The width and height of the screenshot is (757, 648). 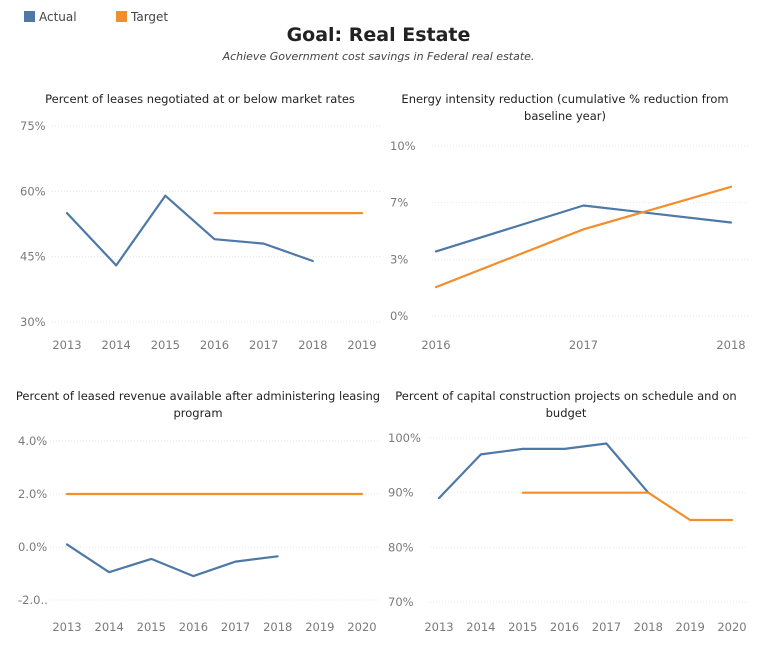 I want to click on construction-xtick-label: 2016, so click(x=564, y=627).